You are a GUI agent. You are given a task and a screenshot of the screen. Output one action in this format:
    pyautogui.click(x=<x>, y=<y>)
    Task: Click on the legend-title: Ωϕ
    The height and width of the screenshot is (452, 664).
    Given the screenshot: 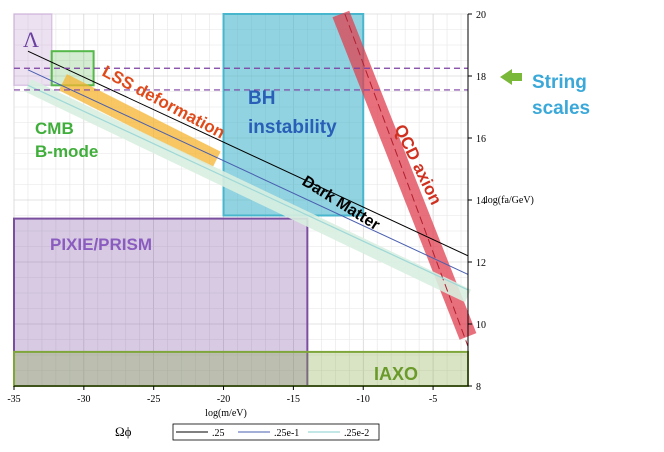 What is the action you would take?
    pyautogui.click(x=123, y=431)
    